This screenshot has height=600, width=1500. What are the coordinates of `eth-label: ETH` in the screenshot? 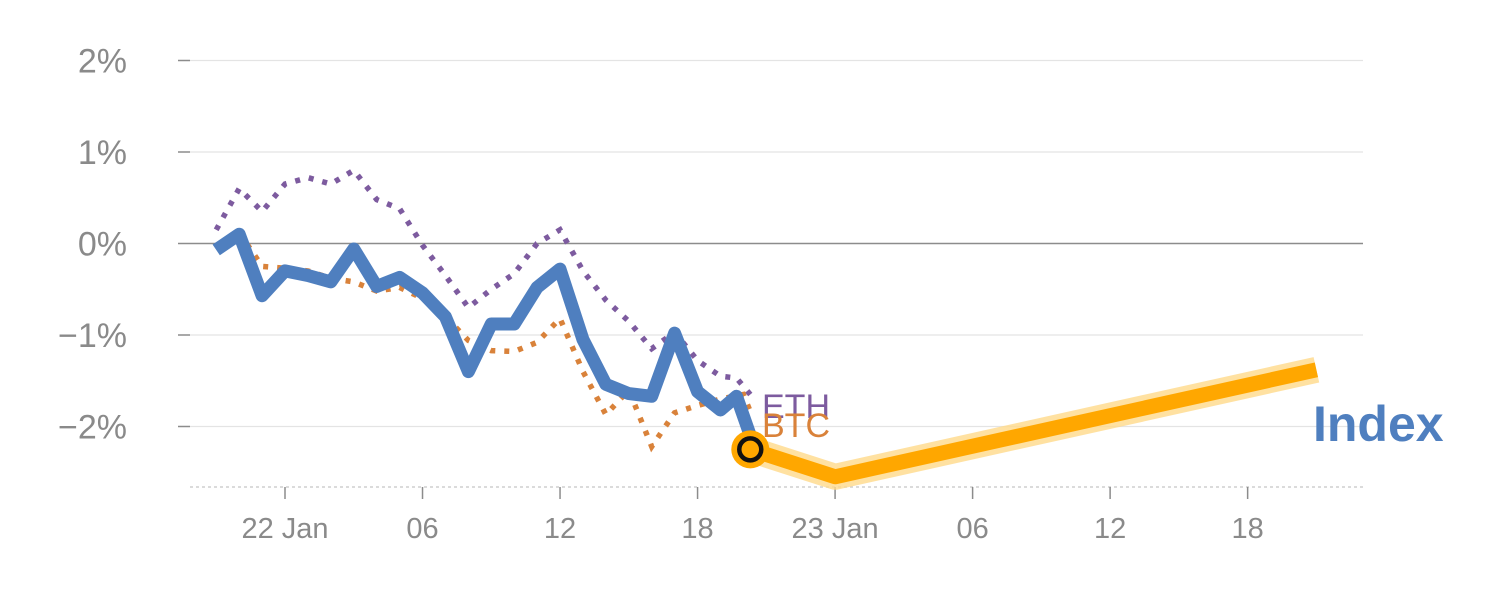 It's located at (796, 407).